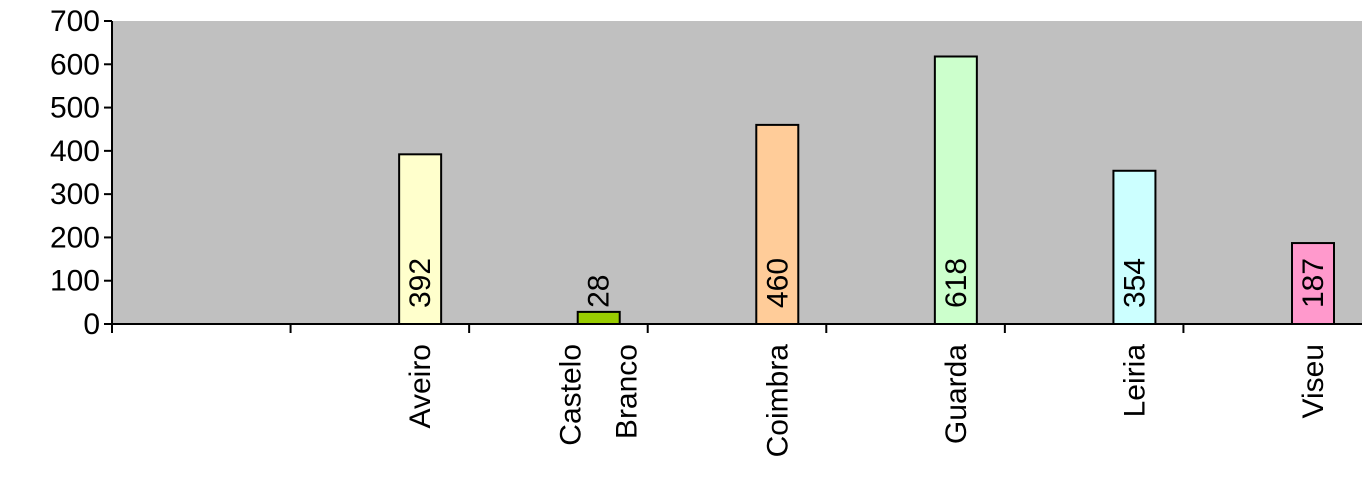 The image size is (1364, 482). I want to click on category-label: Aveiro, so click(420, 386).